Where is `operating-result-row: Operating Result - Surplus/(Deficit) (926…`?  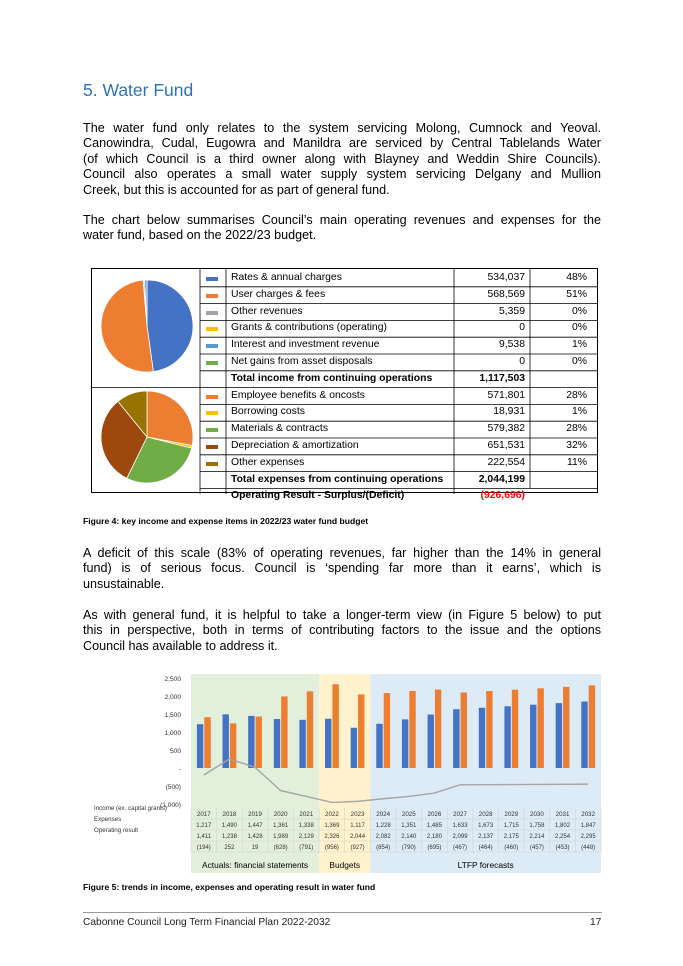
operating-result-row: Operating Result - Surplus/(Deficit) (926… is located at coordinates (344, 496).